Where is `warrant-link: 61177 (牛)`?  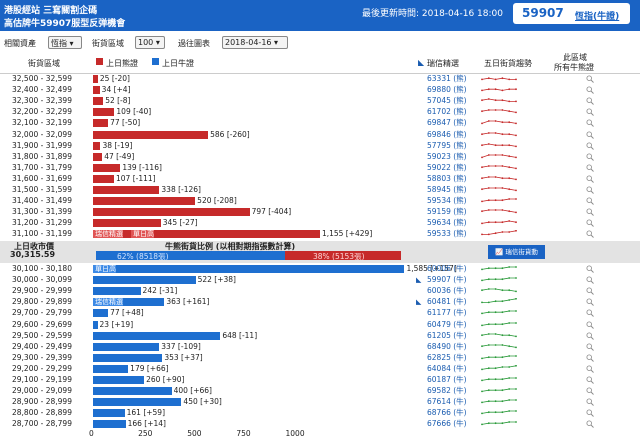 warrant-link: 61177 (牛) is located at coordinates (447, 313).